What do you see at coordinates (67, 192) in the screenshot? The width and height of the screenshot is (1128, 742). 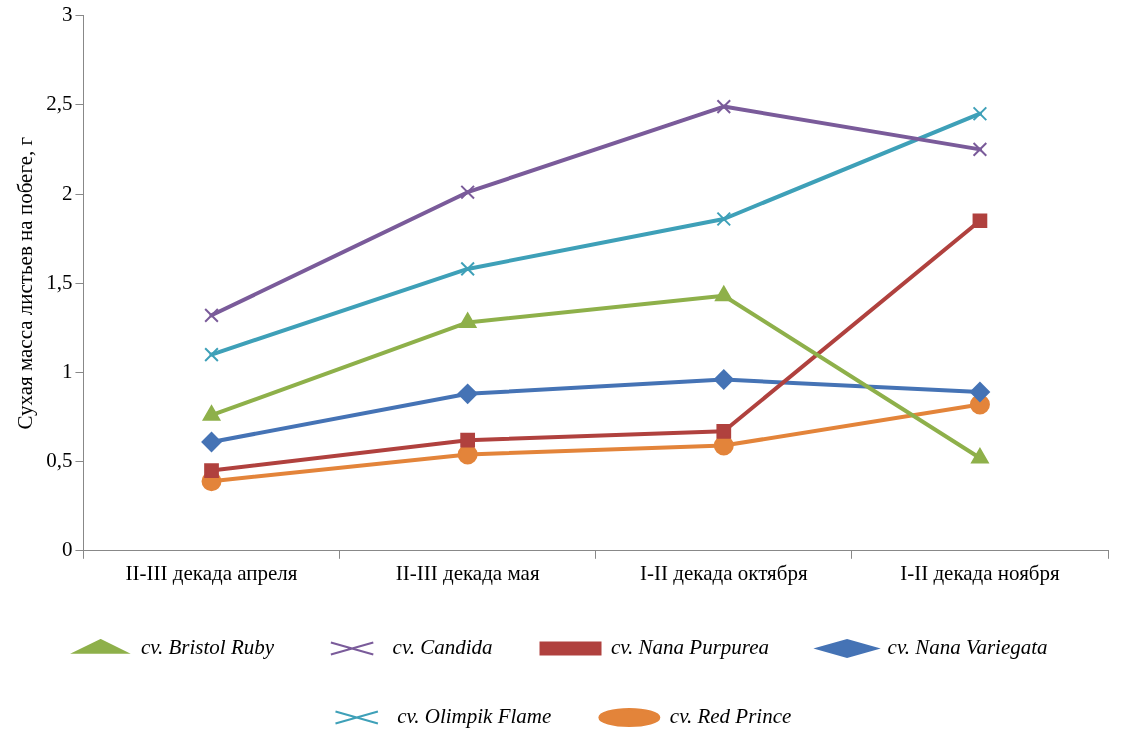 I see `y-tick-label: 2` at bounding box center [67, 192].